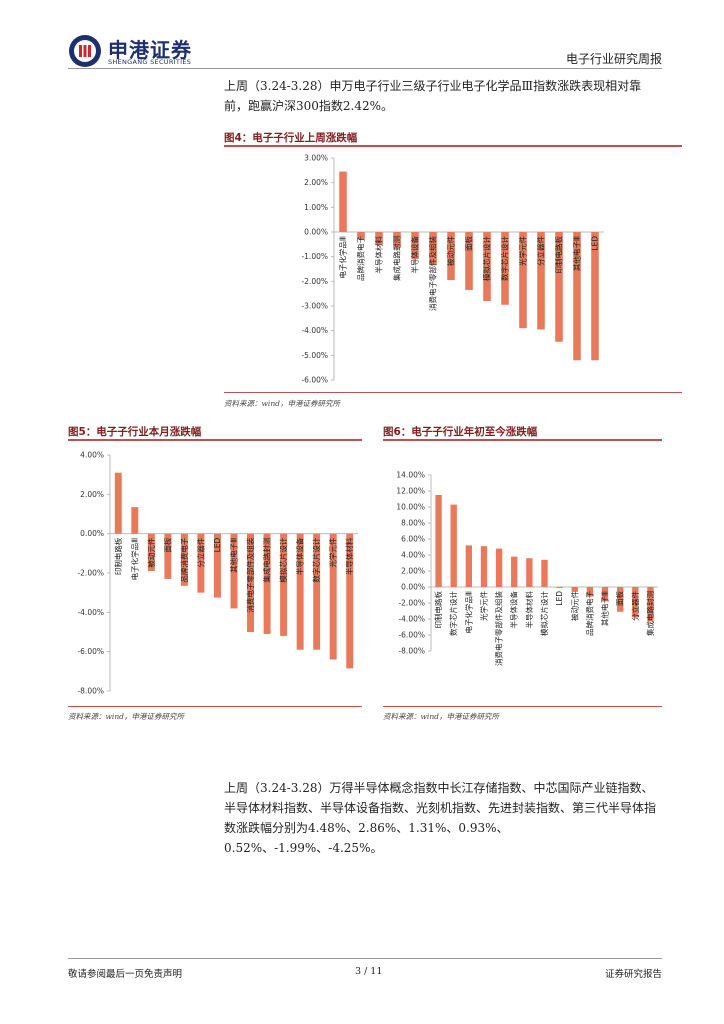 This screenshot has height=1024, width=724. I want to click on bar-品牌消费电子, so click(184, 559).